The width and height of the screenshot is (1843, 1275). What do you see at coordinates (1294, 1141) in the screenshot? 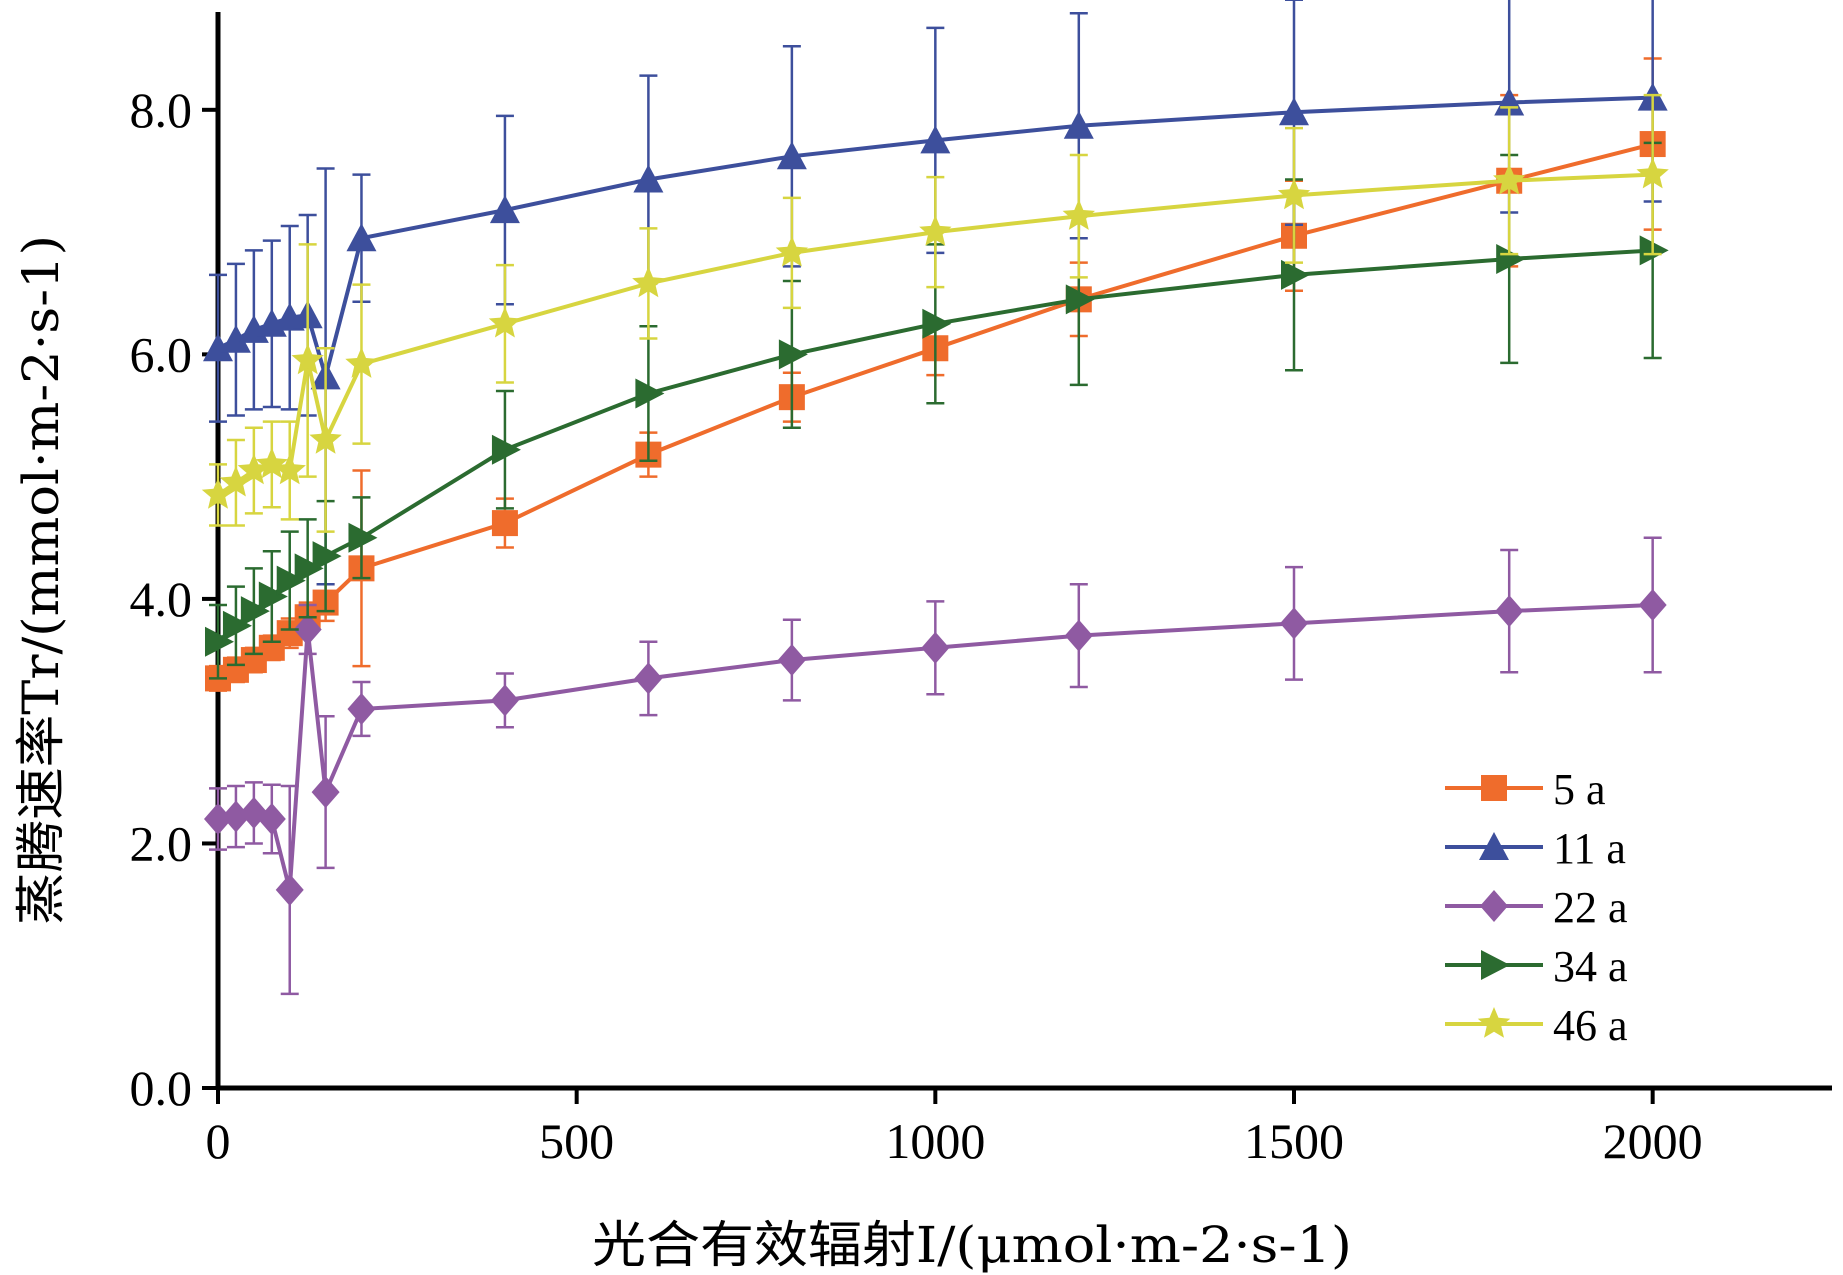
I see `x-tick-label: 1500` at bounding box center [1294, 1141].